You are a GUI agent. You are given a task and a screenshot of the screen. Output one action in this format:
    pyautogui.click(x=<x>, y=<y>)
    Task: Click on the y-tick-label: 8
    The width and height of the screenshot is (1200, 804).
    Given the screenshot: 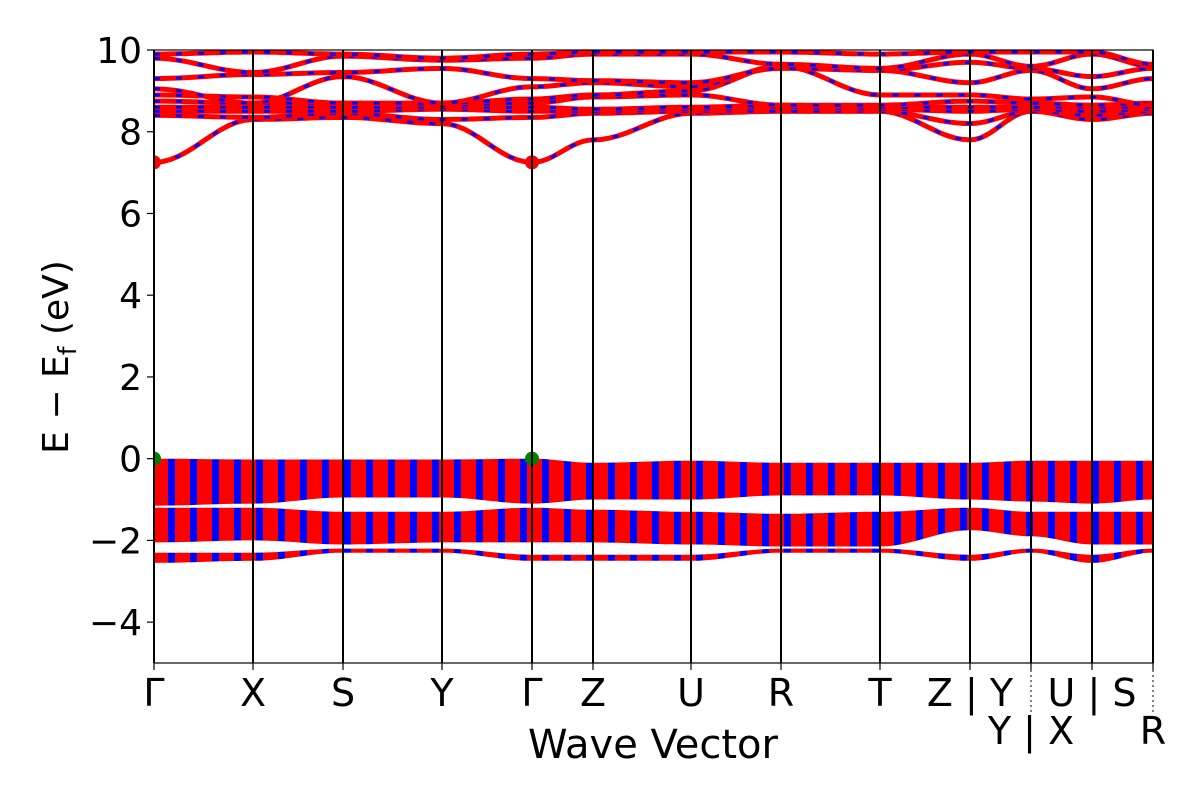 What is the action you would take?
    pyautogui.click(x=130, y=133)
    